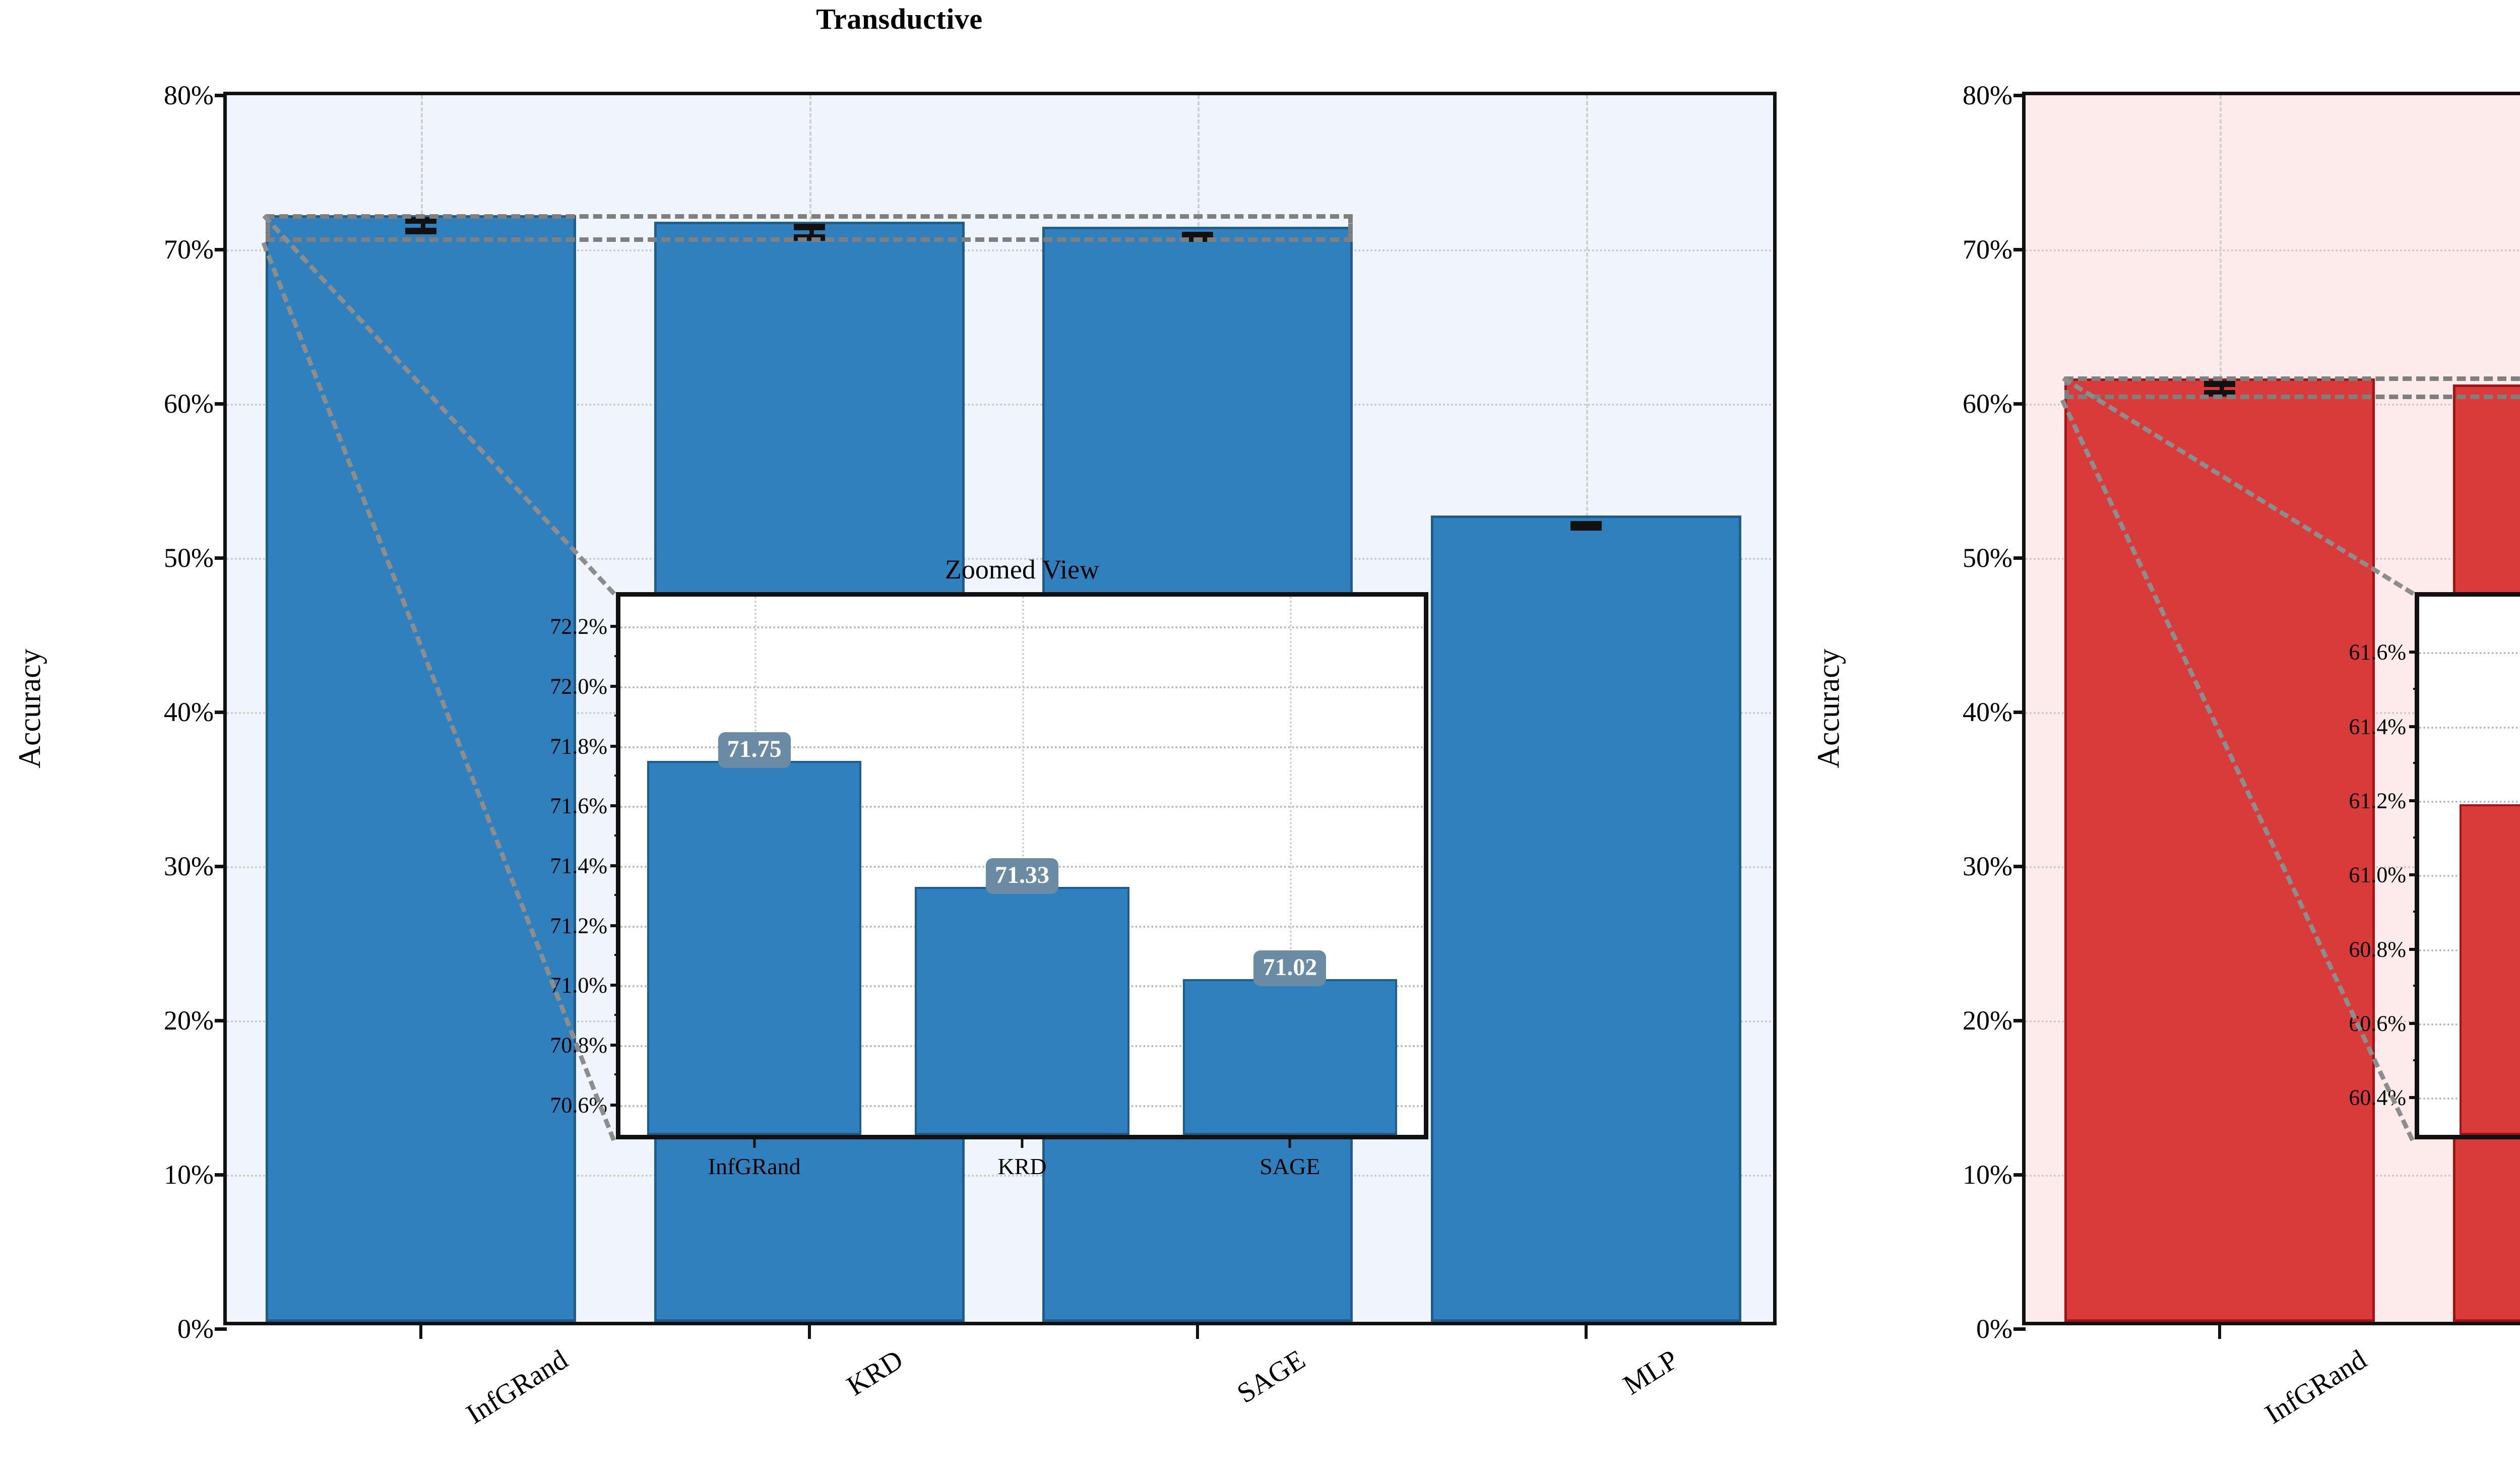 The height and width of the screenshot is (1478, 2520). What do you see at coordinates (578, 805) in the screenshot?
I see `inset-y-axis-tick-label: 71.6%` at bounding box center [578, 805].